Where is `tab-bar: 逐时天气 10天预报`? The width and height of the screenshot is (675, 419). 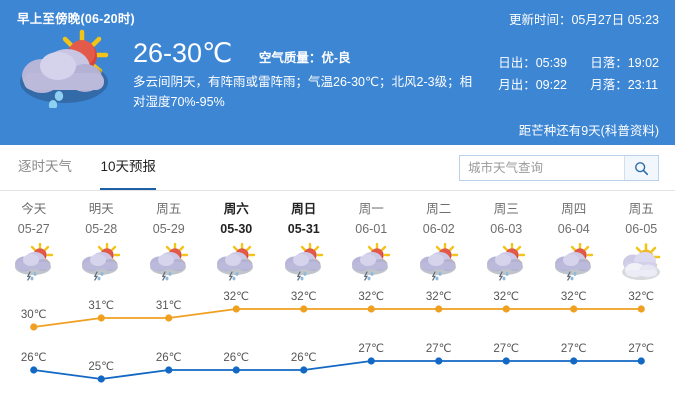
tab-bar: 逐时天气 10天预报 is located at coordinates (337, 168).